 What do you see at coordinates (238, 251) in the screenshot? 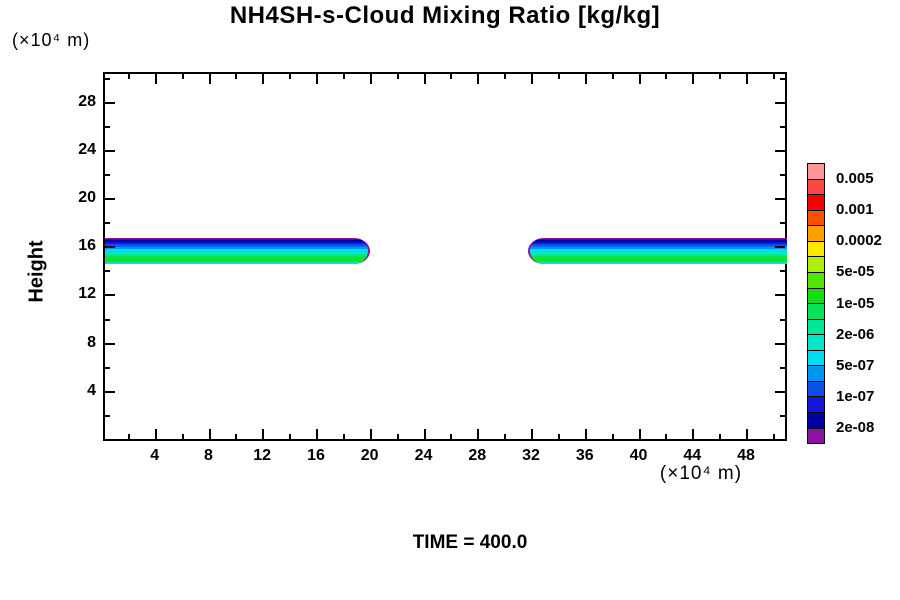
I see `left-cloud-band` at bounding box center [238, 251].